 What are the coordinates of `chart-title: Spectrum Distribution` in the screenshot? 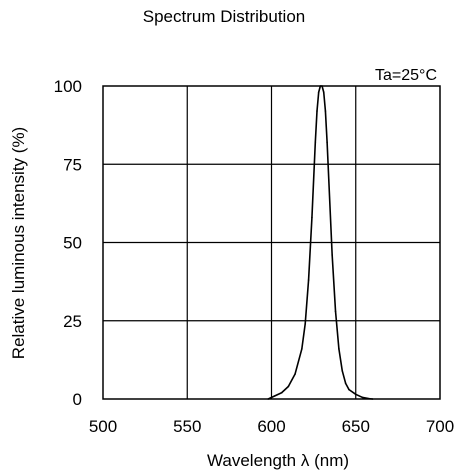 It's located at (224, 16).